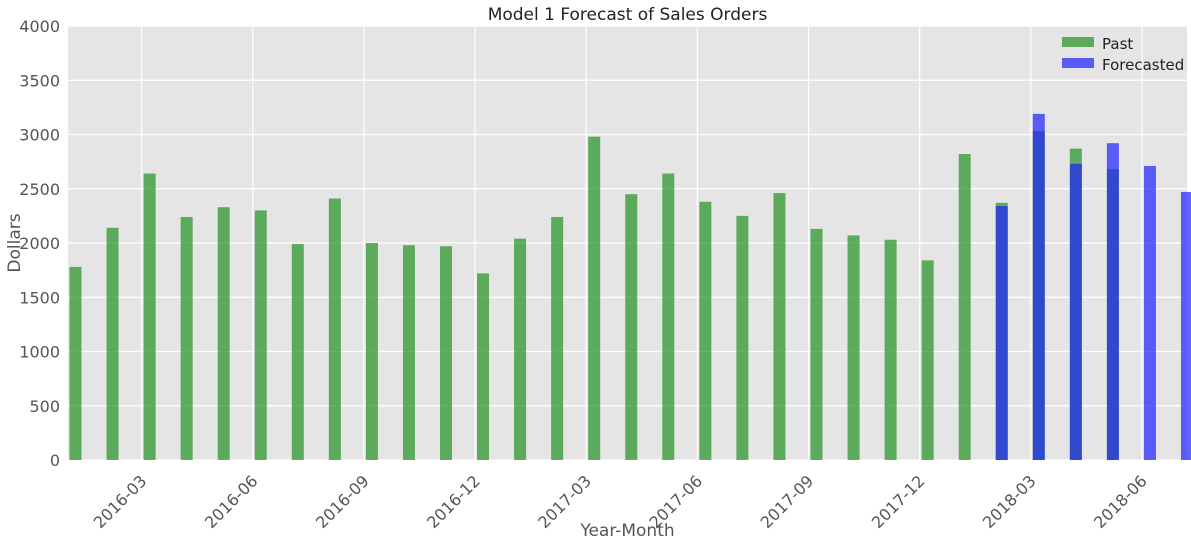 The image size is (1191, 545). I want to click on x-tick-label: 2016-03, so click(120, 501).